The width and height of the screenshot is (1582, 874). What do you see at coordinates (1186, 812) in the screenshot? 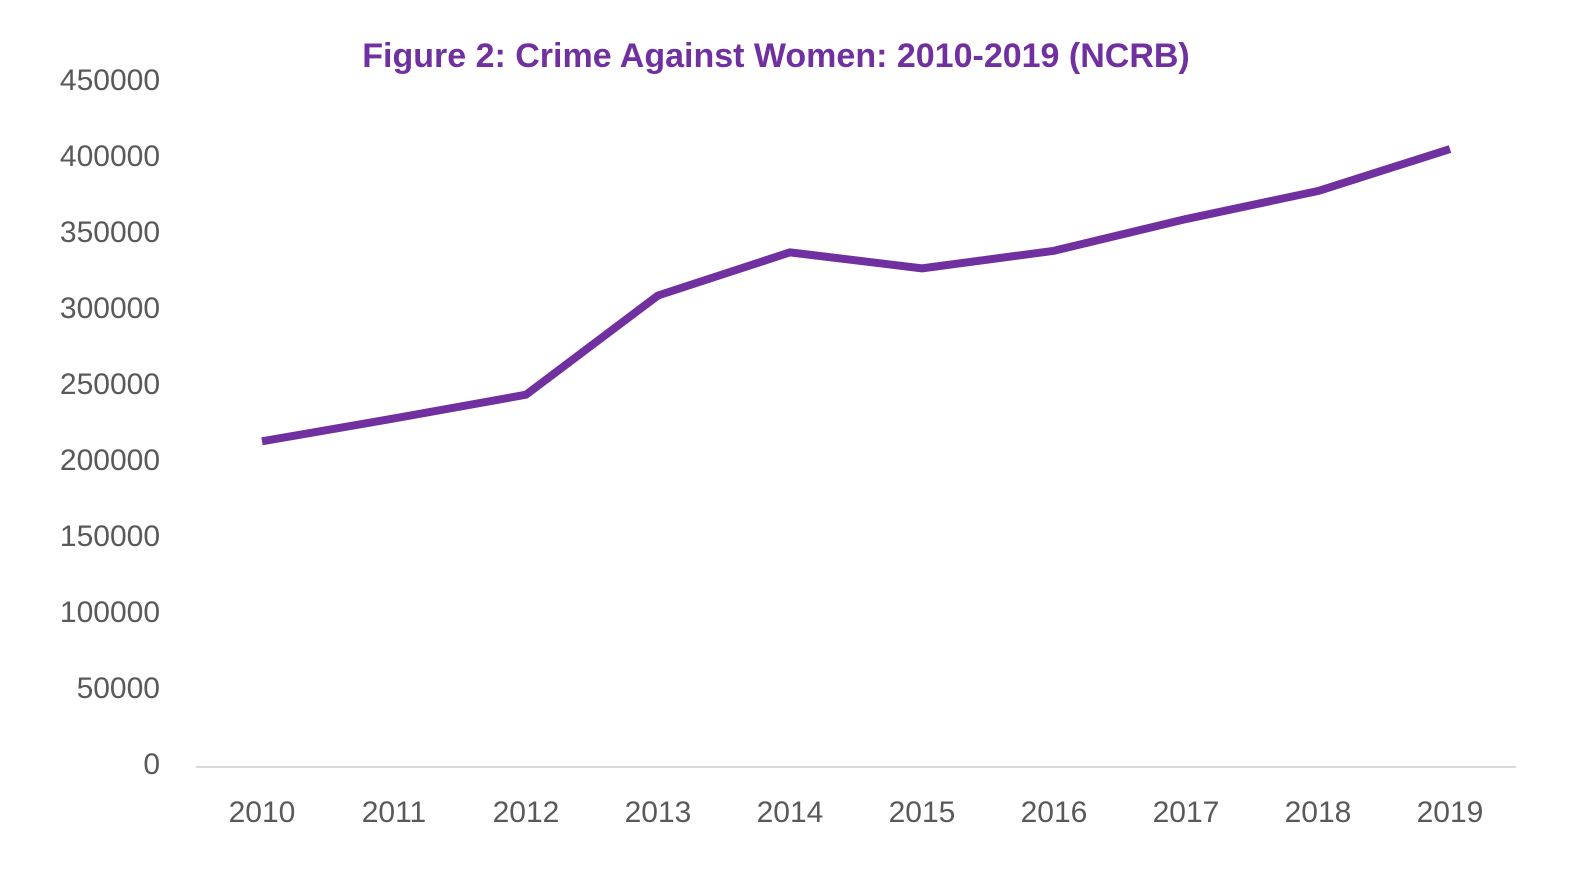
I see `x-tick-label: 2017` at bounding box center [1186, 812].